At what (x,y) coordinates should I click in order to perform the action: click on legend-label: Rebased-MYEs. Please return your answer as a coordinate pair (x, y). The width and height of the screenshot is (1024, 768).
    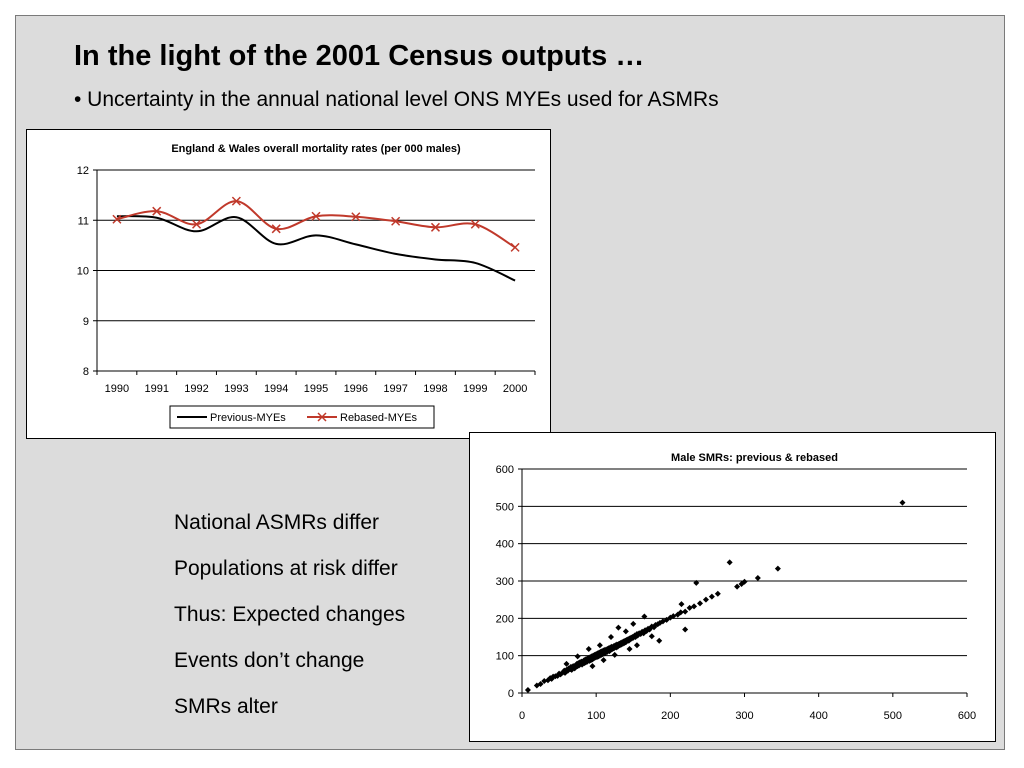
    Looking at the image, I should click on (379, 418).